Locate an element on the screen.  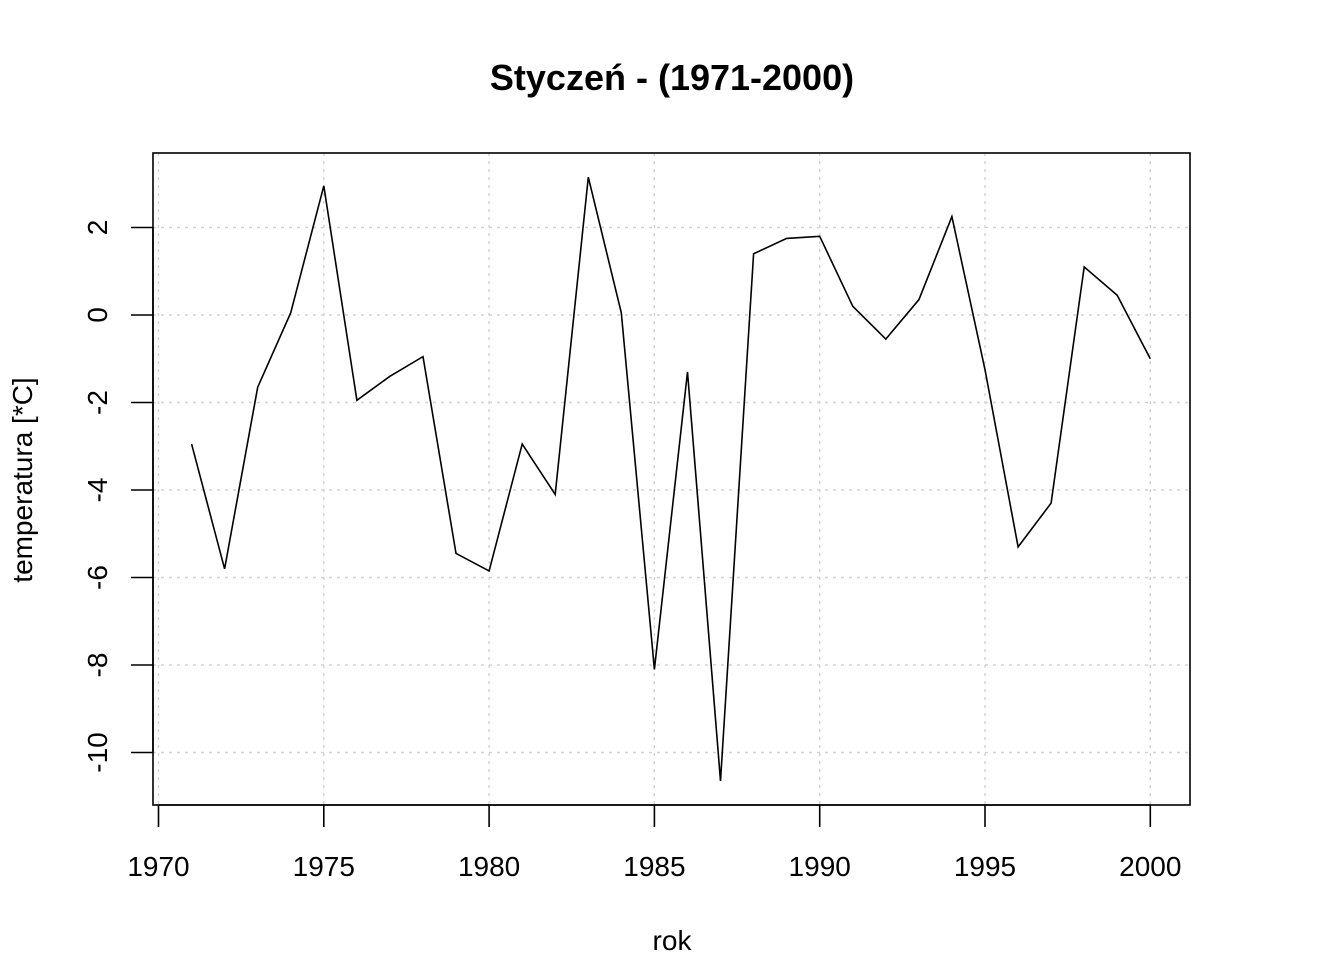
y-tick-label: 0 is located at coordinates (97, 315).